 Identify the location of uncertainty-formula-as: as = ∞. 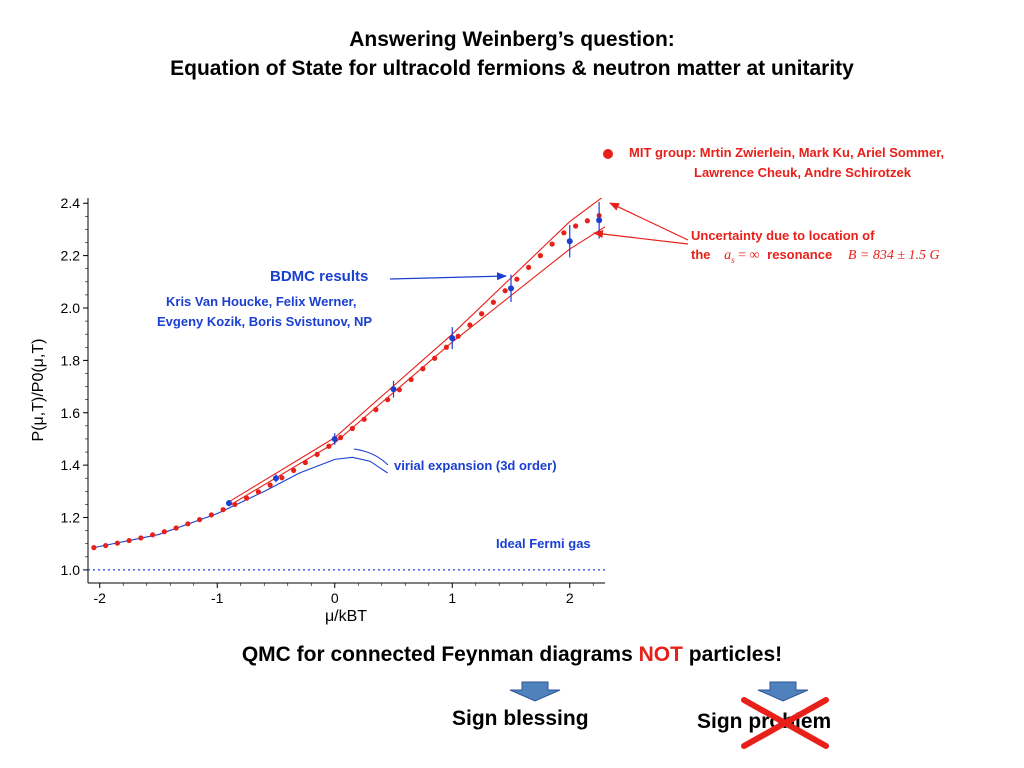
(742, 256).